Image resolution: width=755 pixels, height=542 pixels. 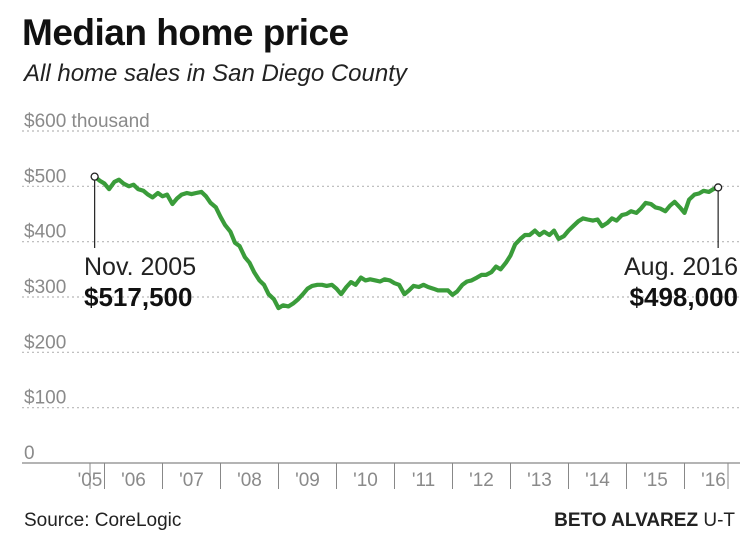 I want to click on chart-subtitle: All home sales in San Diego County, so click(x=215, y=73).